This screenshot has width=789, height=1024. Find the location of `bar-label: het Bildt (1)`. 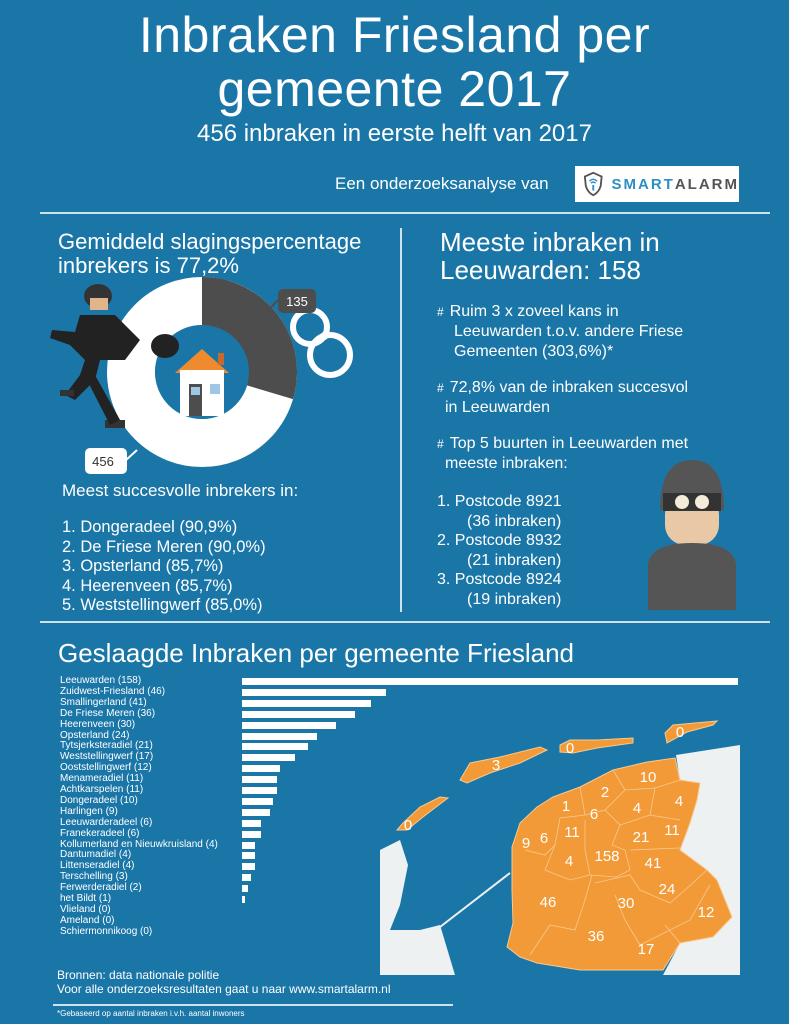

bar-label: het Bildt (1) is located at coordinates (86, 898).